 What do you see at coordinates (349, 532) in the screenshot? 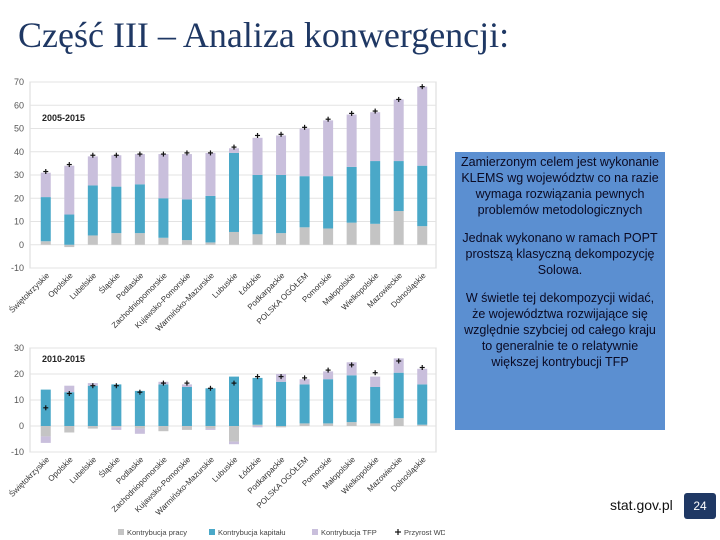
I see `legend-label: Kontrybucja TFP` at bounding box center [349, 532].